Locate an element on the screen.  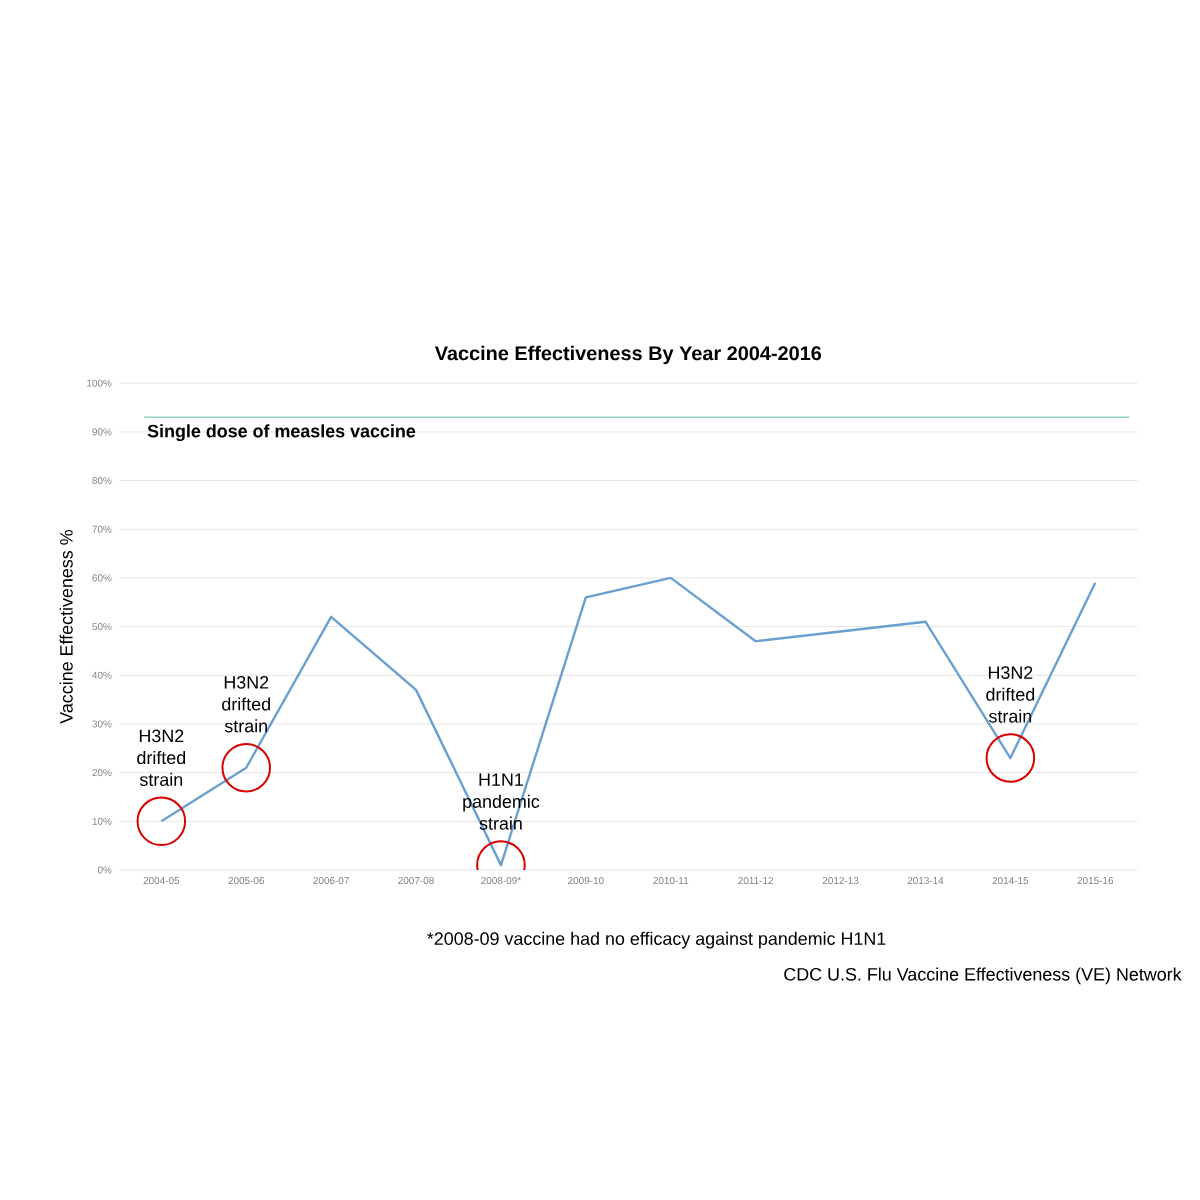
text: CDC U.S. Flu Vaccine Effectiveness (VE) Network is located at coordinates (983, 976).